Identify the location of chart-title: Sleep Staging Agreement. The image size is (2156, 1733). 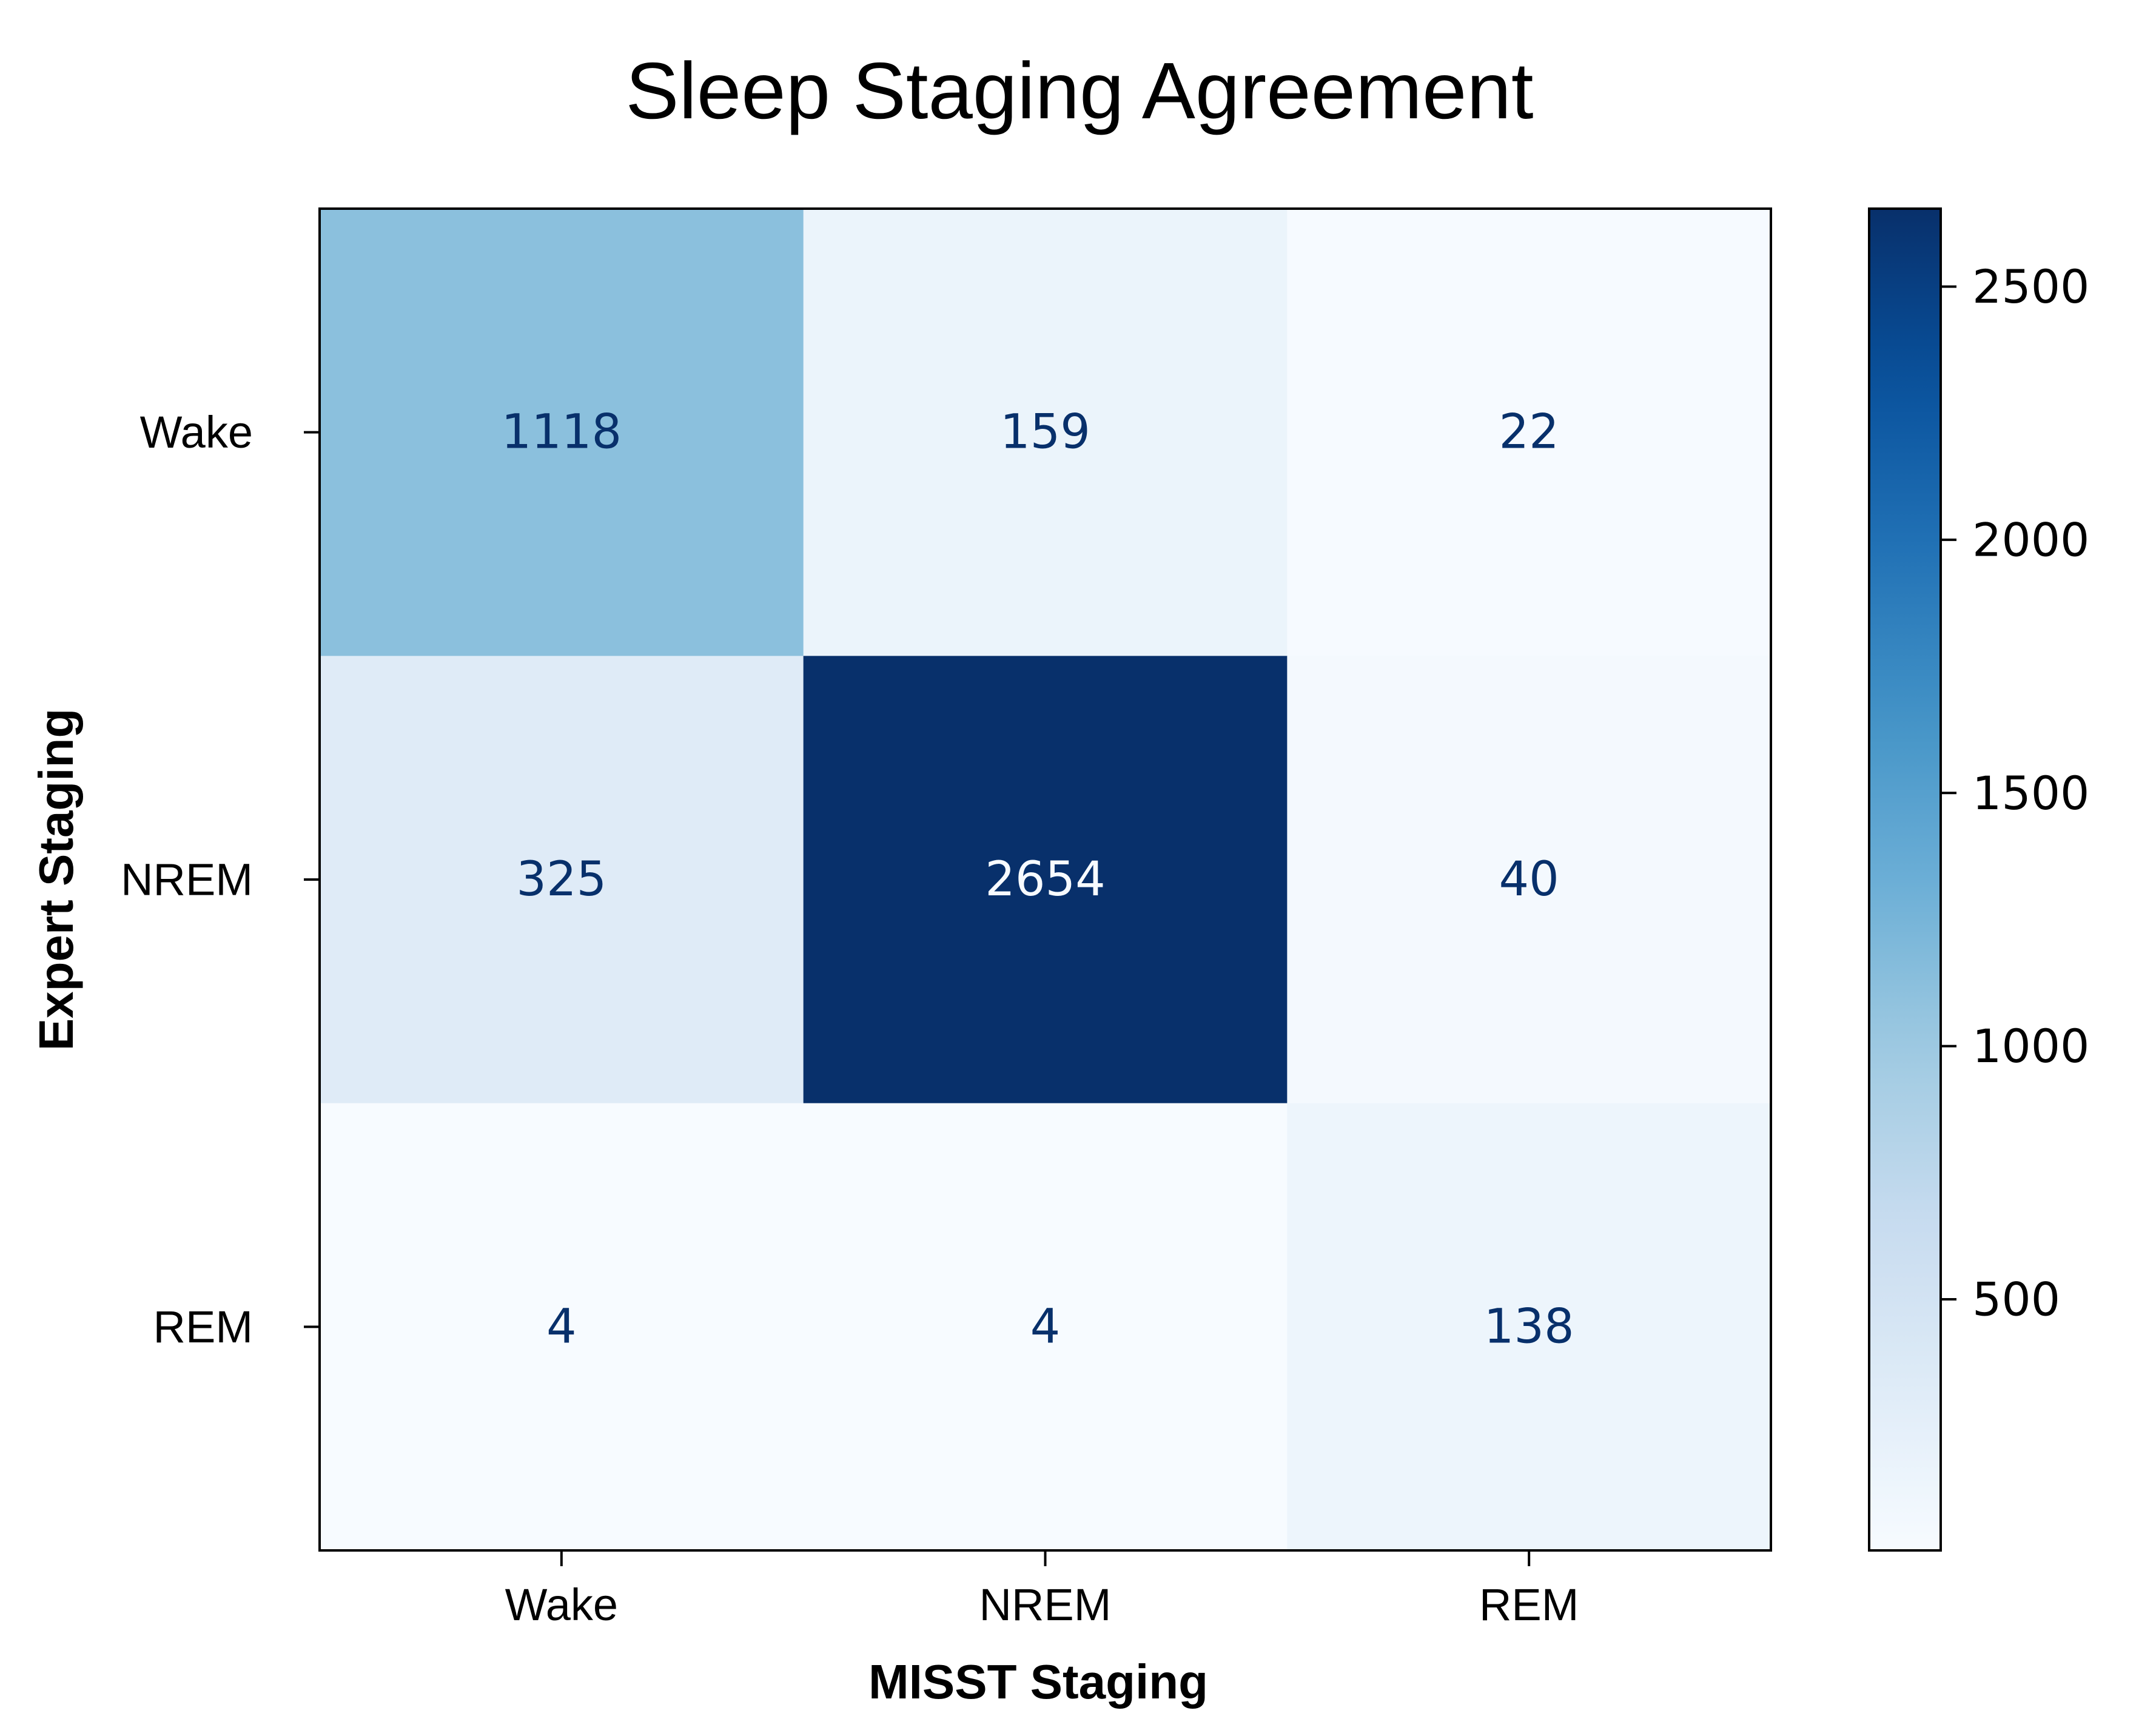
(1079, 90).